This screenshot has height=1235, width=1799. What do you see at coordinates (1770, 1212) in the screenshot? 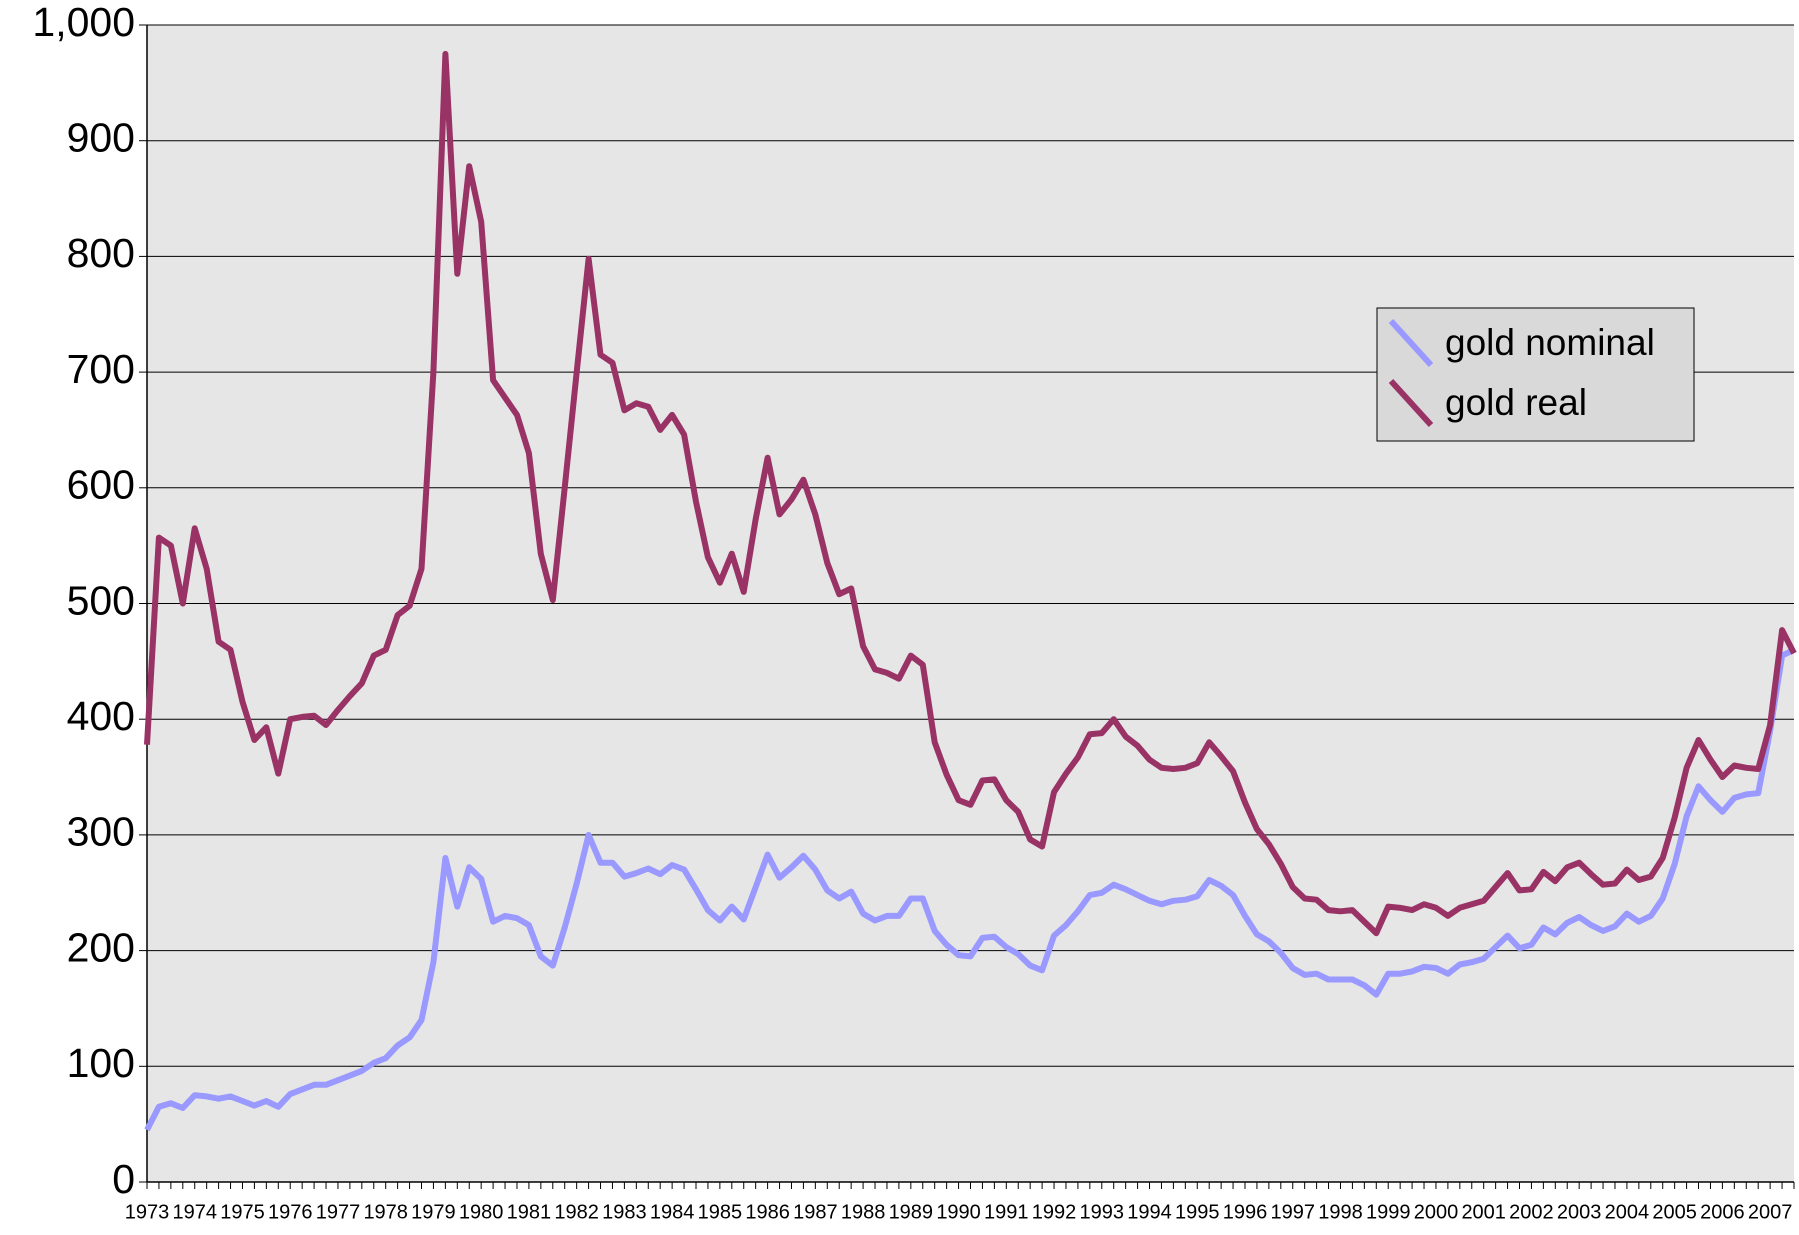
I see `x-tick-label: 2007` at bounding box center [1770, 1212].